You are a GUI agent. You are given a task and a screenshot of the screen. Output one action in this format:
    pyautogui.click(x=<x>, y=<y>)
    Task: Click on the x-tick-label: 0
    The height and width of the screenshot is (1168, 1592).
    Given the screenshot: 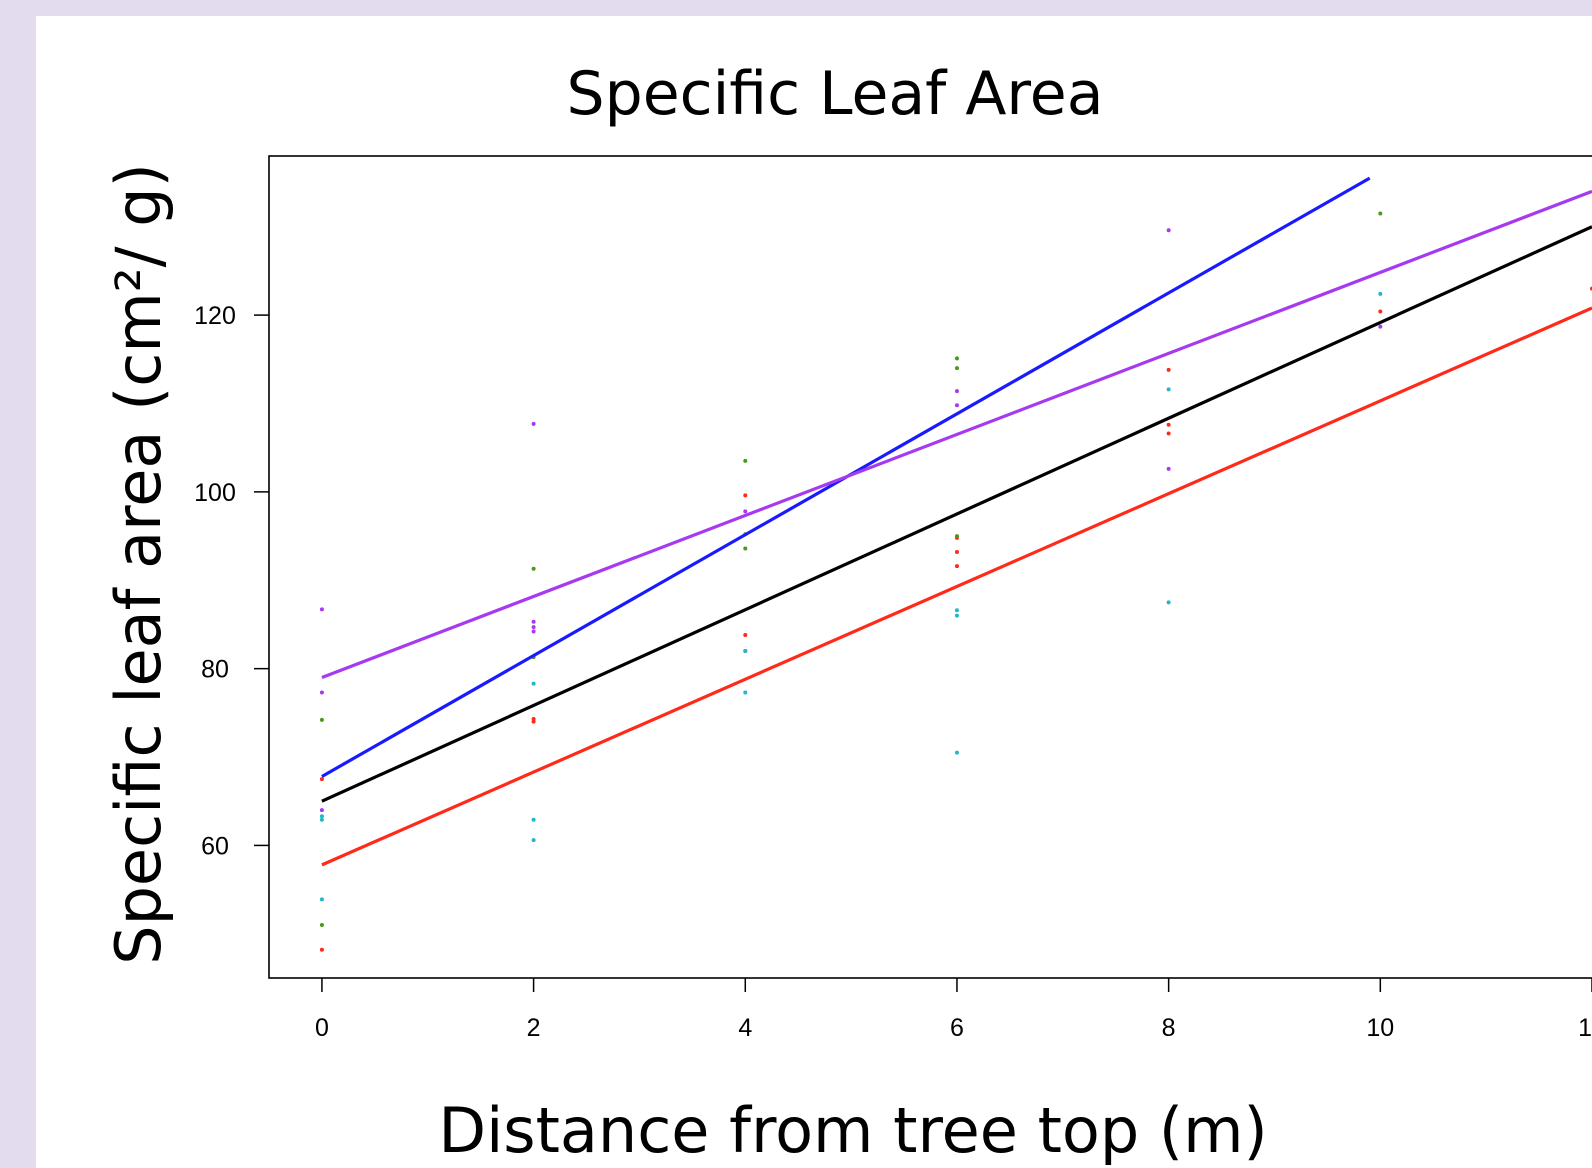 What is the action you would take?
    pyautogui.click(x=322, y=1028)
    